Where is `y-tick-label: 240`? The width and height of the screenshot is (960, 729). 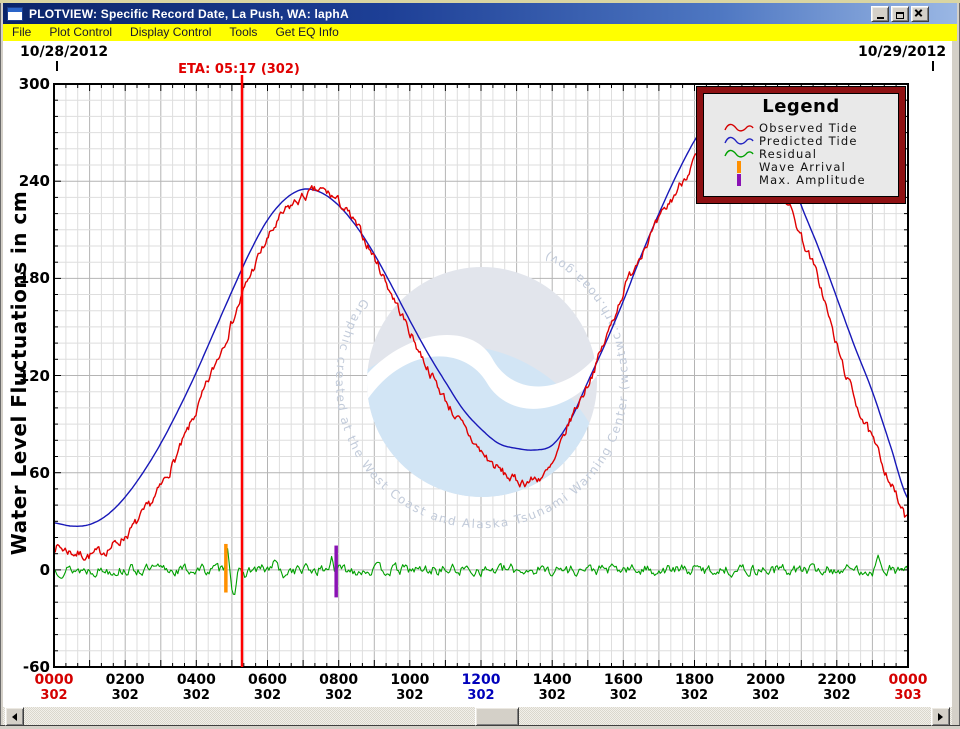
y-tick-label: 240 is located at coordinates (34, 181).